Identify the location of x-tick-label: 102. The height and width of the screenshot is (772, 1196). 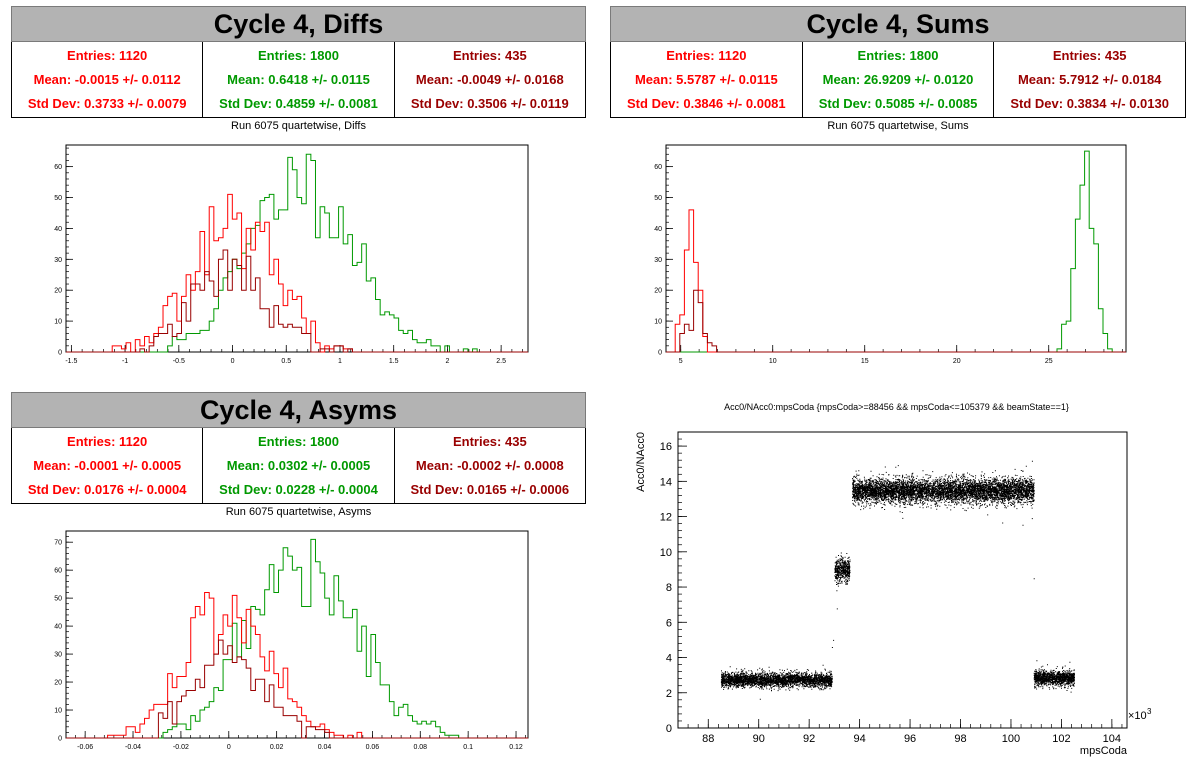
(1061, 739).